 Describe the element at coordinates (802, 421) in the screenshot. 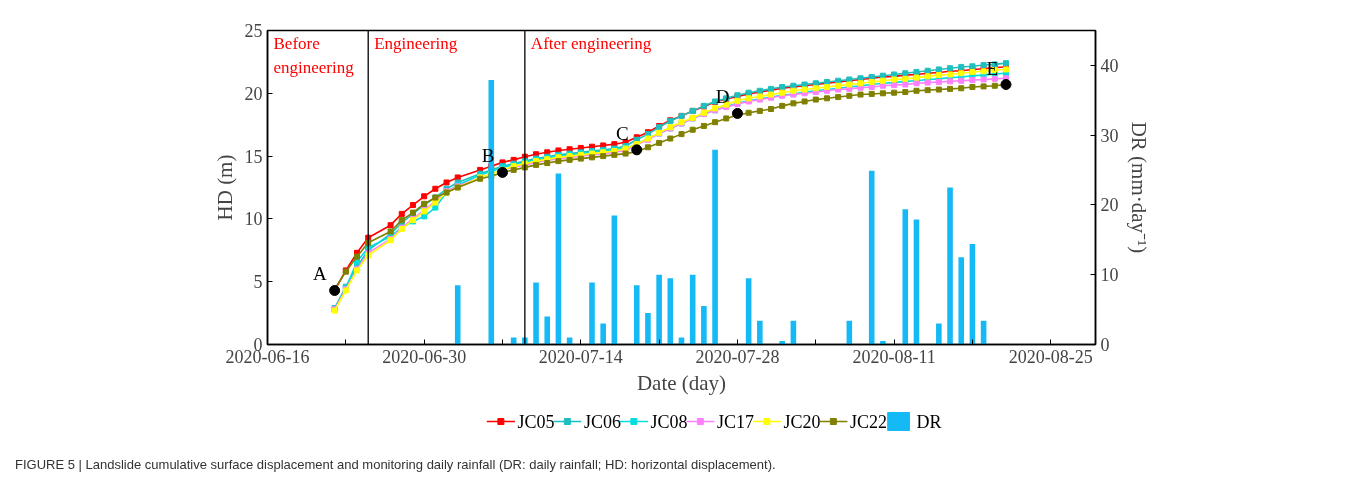

I see `legend-label: JC20` at that location.